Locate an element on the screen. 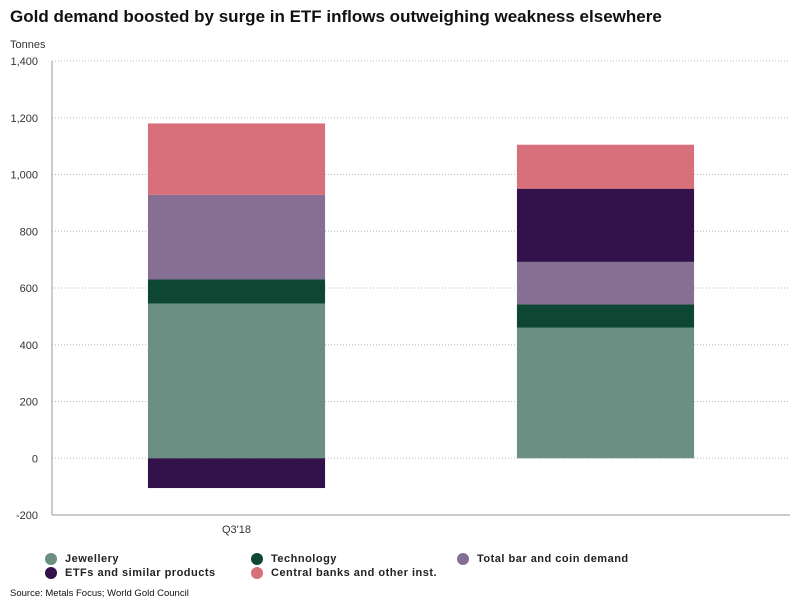  y-tick-label: 1,000 is located at coordinates (24, 176).